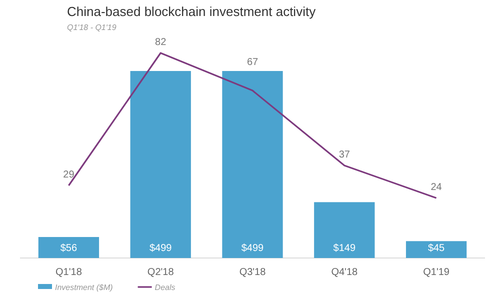 Image resolution: width=500 pixels, height=300 pixels. What do you see at coordinates (436, 272) in the screenshot?
I see `x-tick-label: Q1'19` at bounding box center [436, 272].